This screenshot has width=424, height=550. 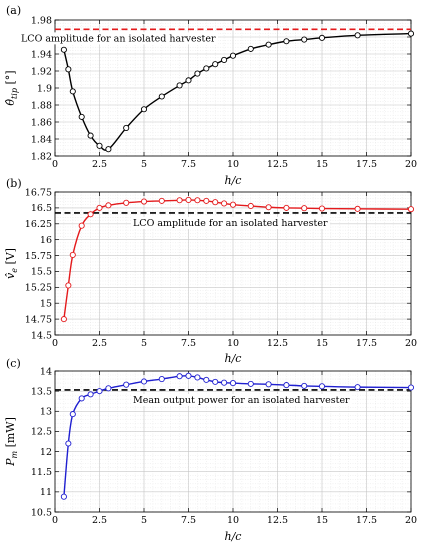 What do you see at coordinates (41, 335) in the screenshot?
I see `y-tick-label: 14.5` at bounding box center [41, 335].